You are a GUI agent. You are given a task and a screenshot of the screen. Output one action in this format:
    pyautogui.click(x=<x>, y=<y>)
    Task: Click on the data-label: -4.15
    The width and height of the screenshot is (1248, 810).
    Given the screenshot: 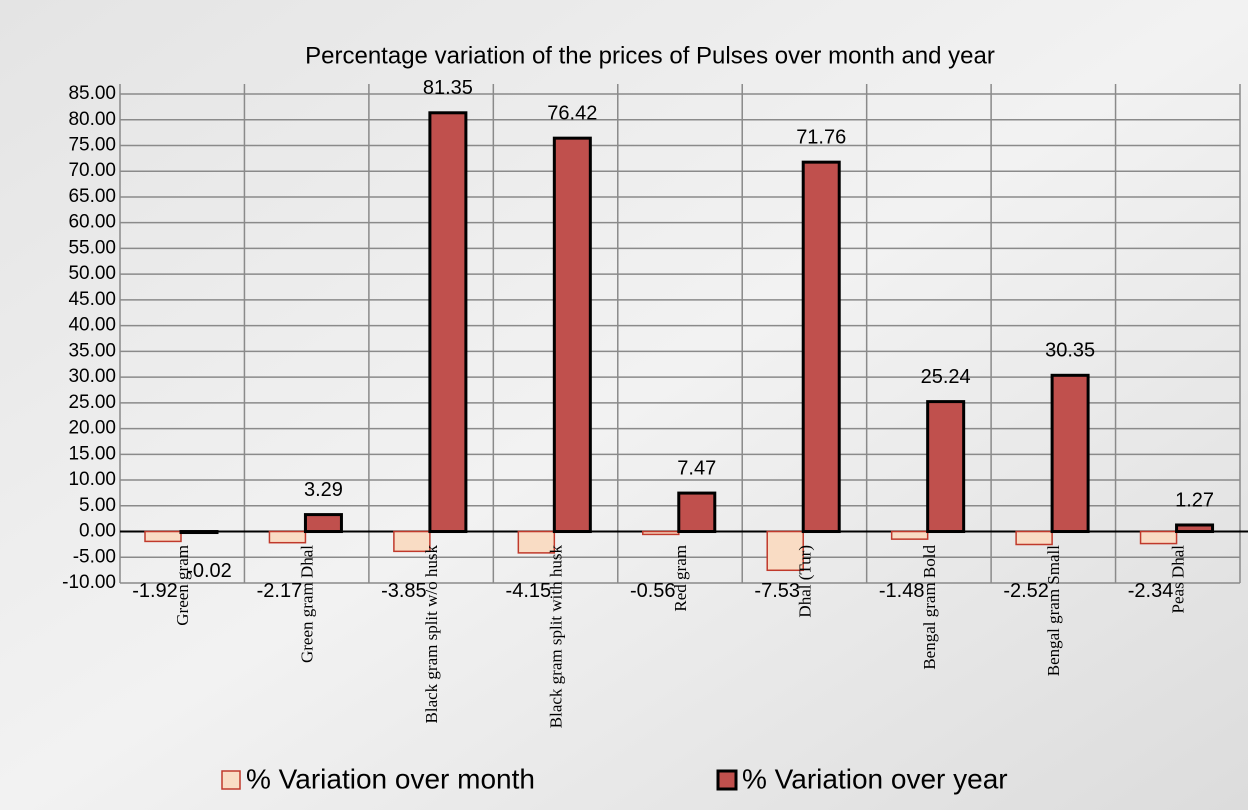 What is the action you would take?
    pyautogui.click(x=529, y=591)
    